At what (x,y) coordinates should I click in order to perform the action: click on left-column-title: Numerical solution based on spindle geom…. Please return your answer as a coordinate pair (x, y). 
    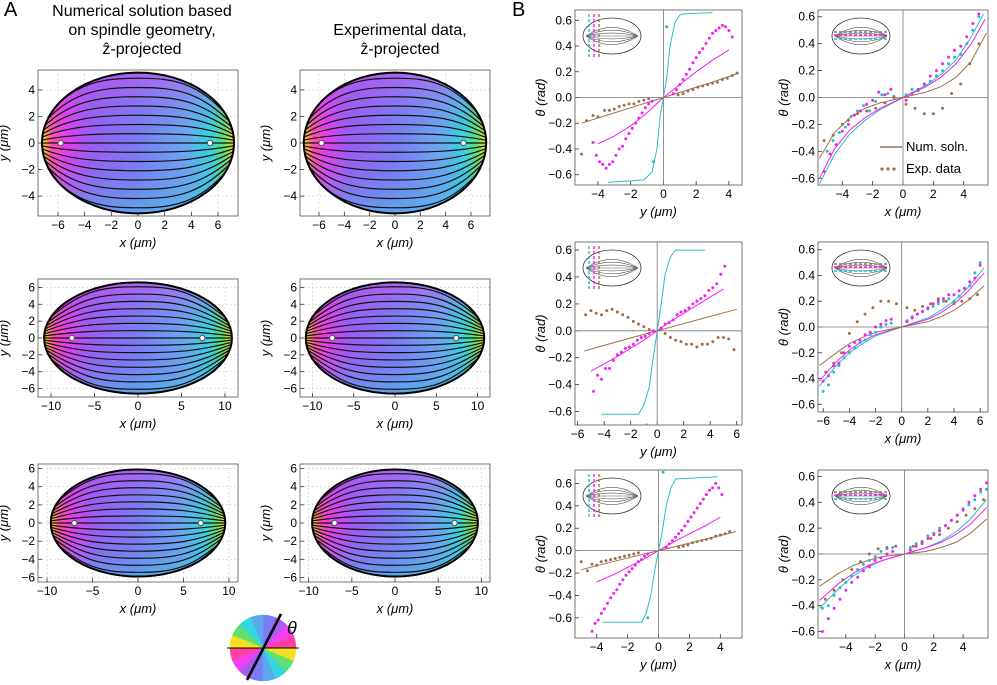
    Looking at the image, I should click on (142, 30).